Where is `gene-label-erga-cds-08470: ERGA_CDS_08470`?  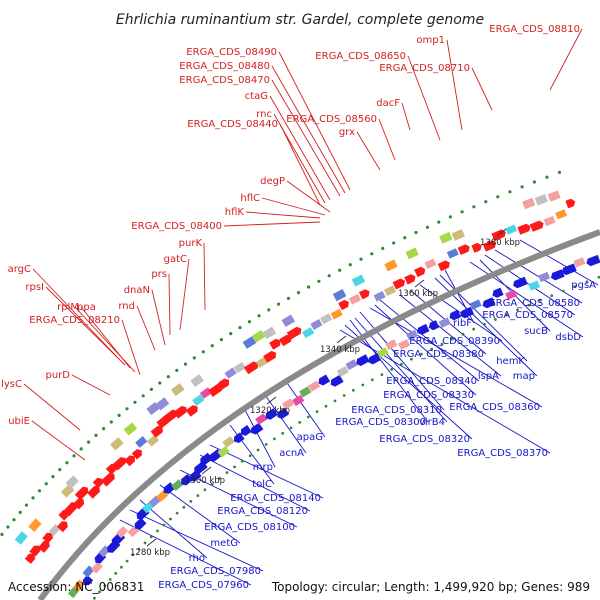
gene-label-erga-cds-08470: ERGA_CDS_08470 is located at coordinates (224, 80).